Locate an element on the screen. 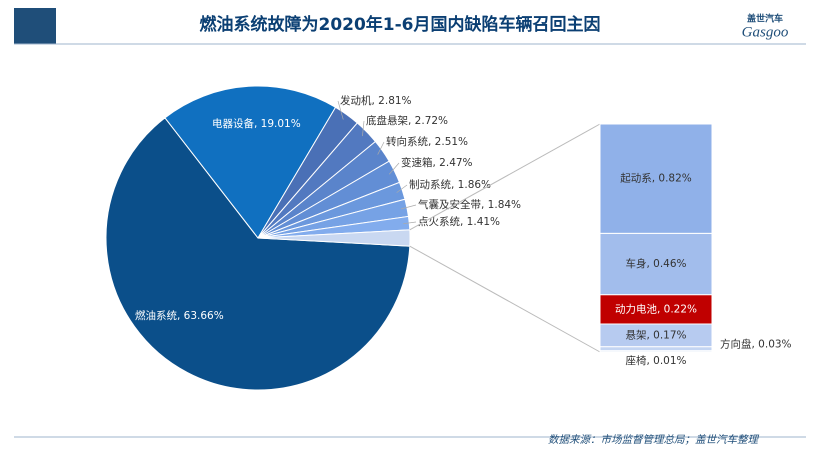  data-label: 气囊及安全带, 1.84% is located at coordinates (469, 204).